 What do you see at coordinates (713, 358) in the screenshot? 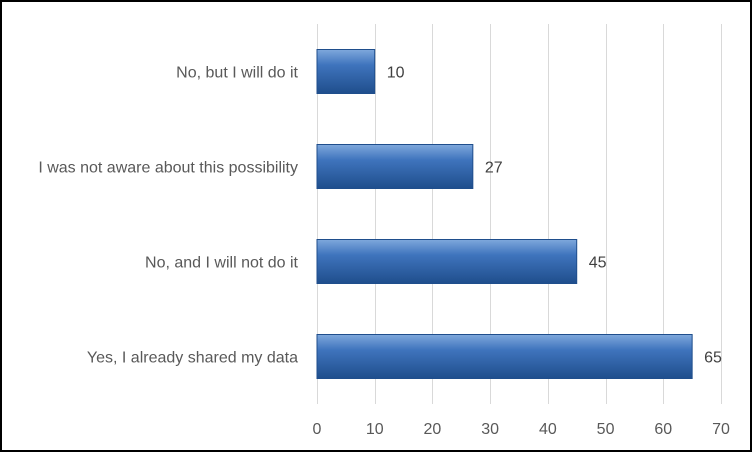
I see `data-label: 65` at bounding box center [713, 358].